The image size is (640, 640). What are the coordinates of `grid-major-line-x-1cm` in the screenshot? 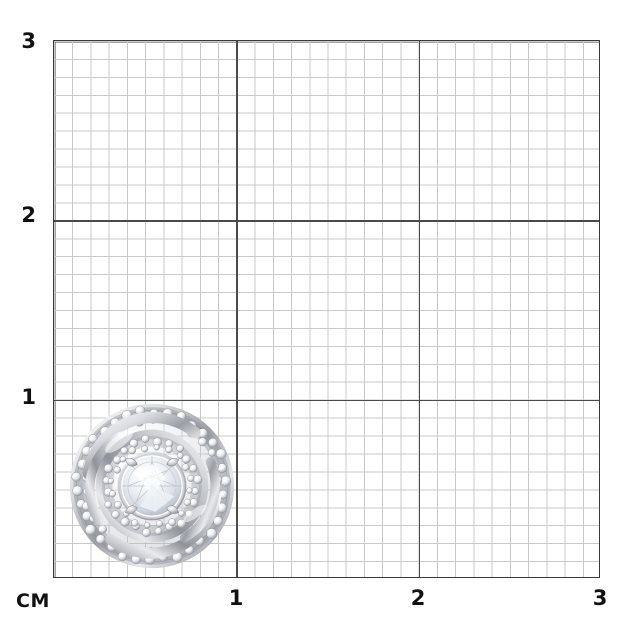 It's located at (237, 309).